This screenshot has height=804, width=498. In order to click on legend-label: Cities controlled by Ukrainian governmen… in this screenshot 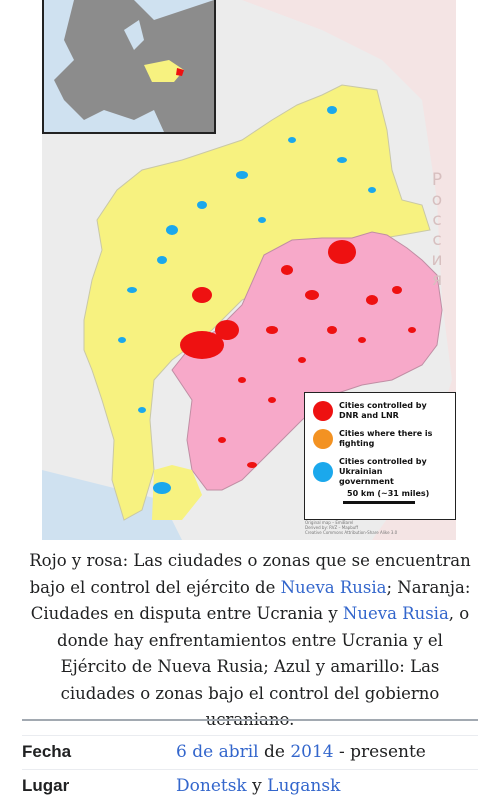, I will do `click(383, 471)`.